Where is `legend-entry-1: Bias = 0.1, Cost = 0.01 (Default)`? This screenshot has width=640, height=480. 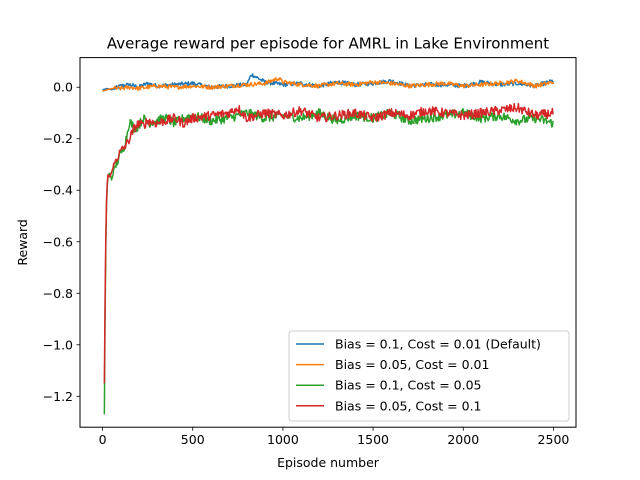 legend-entry-1: Bias = 0.1, Cost = 0.01 (Default) is located at coordinates (438, 344).